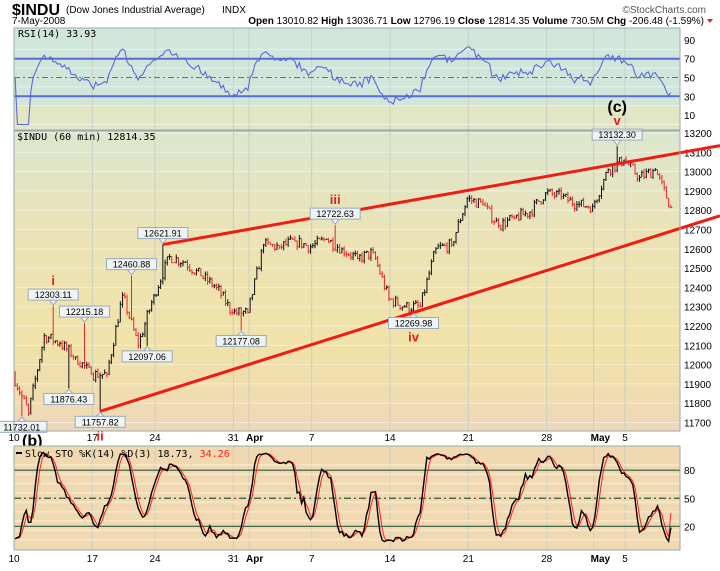  Describe the element at coordinates (710, 21) in the screenshot. I see `down-arrow-icon` at that location.